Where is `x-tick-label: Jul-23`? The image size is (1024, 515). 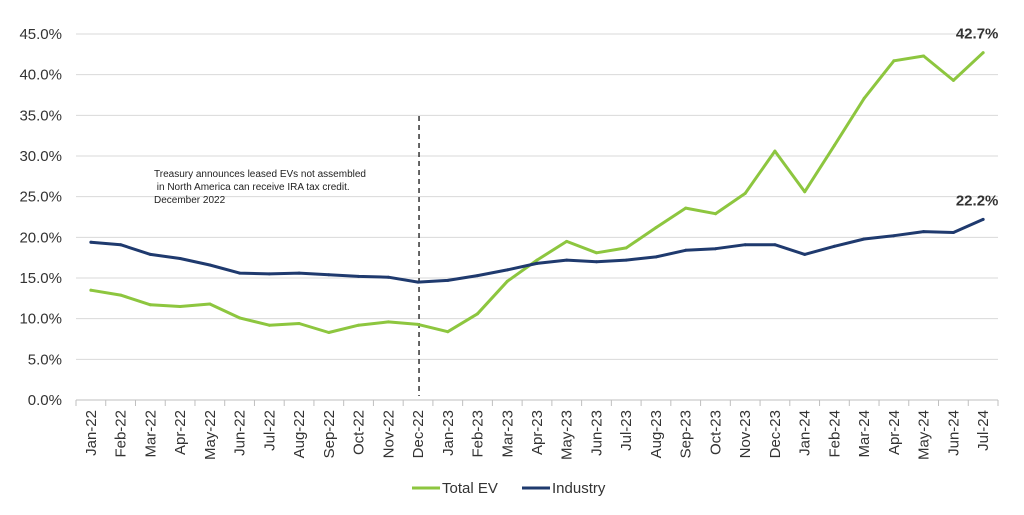 x-tick-label: Jul-23 is located at coordinates (626, 430).